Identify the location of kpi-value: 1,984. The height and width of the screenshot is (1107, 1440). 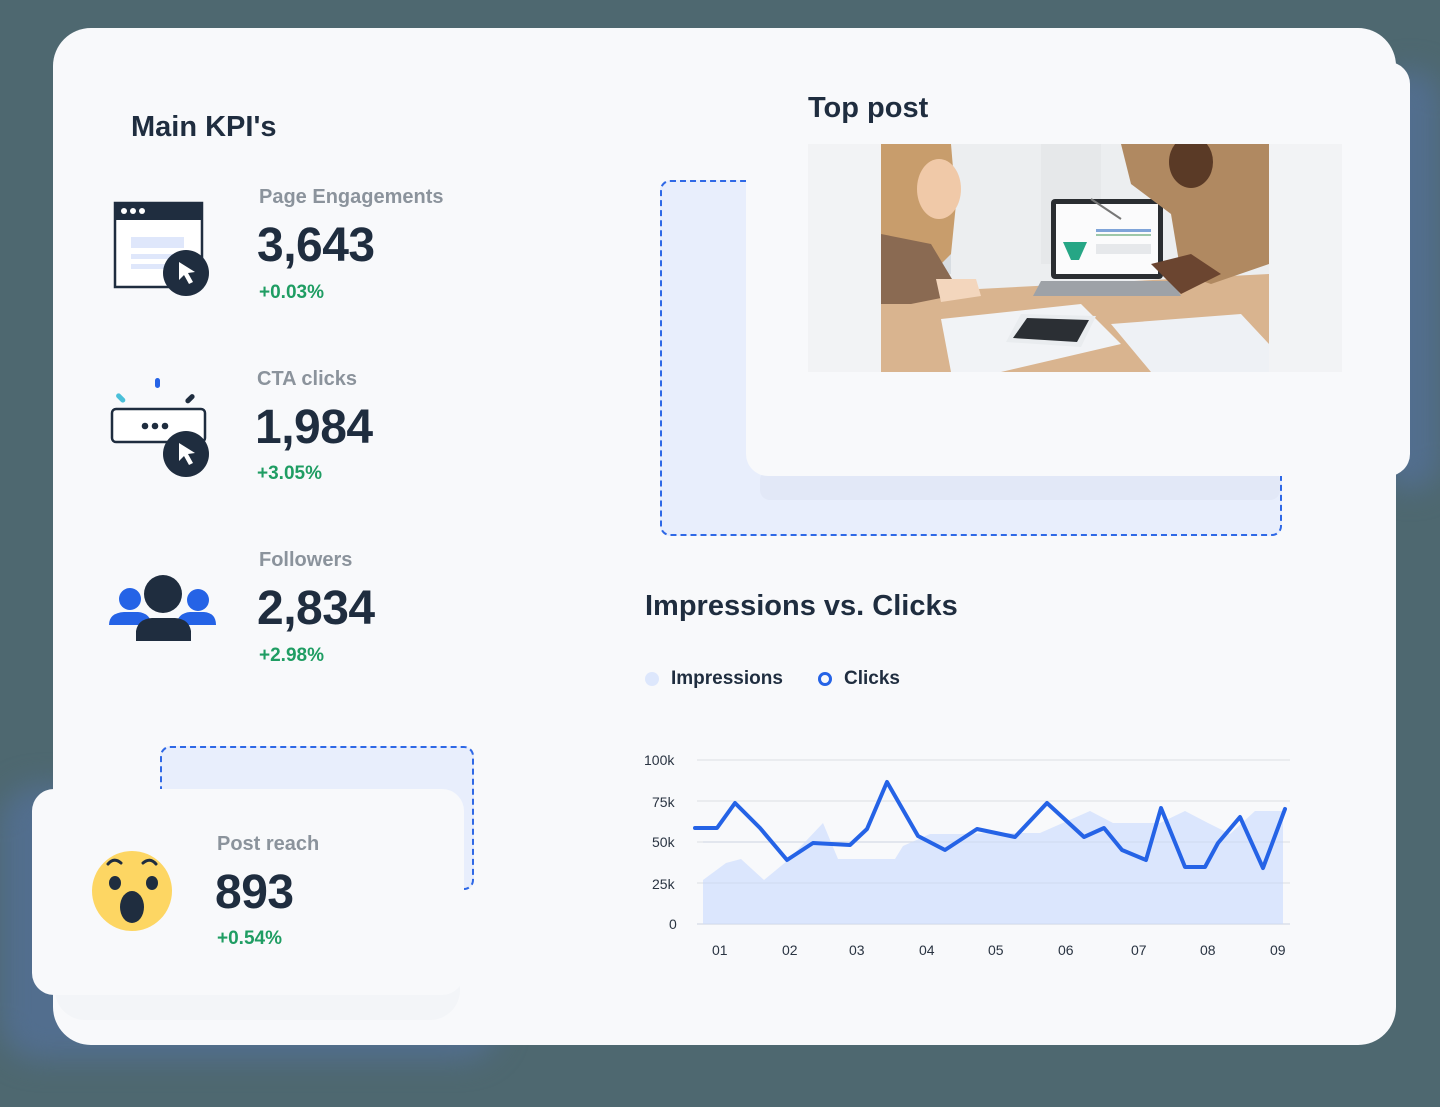
(314, 427).